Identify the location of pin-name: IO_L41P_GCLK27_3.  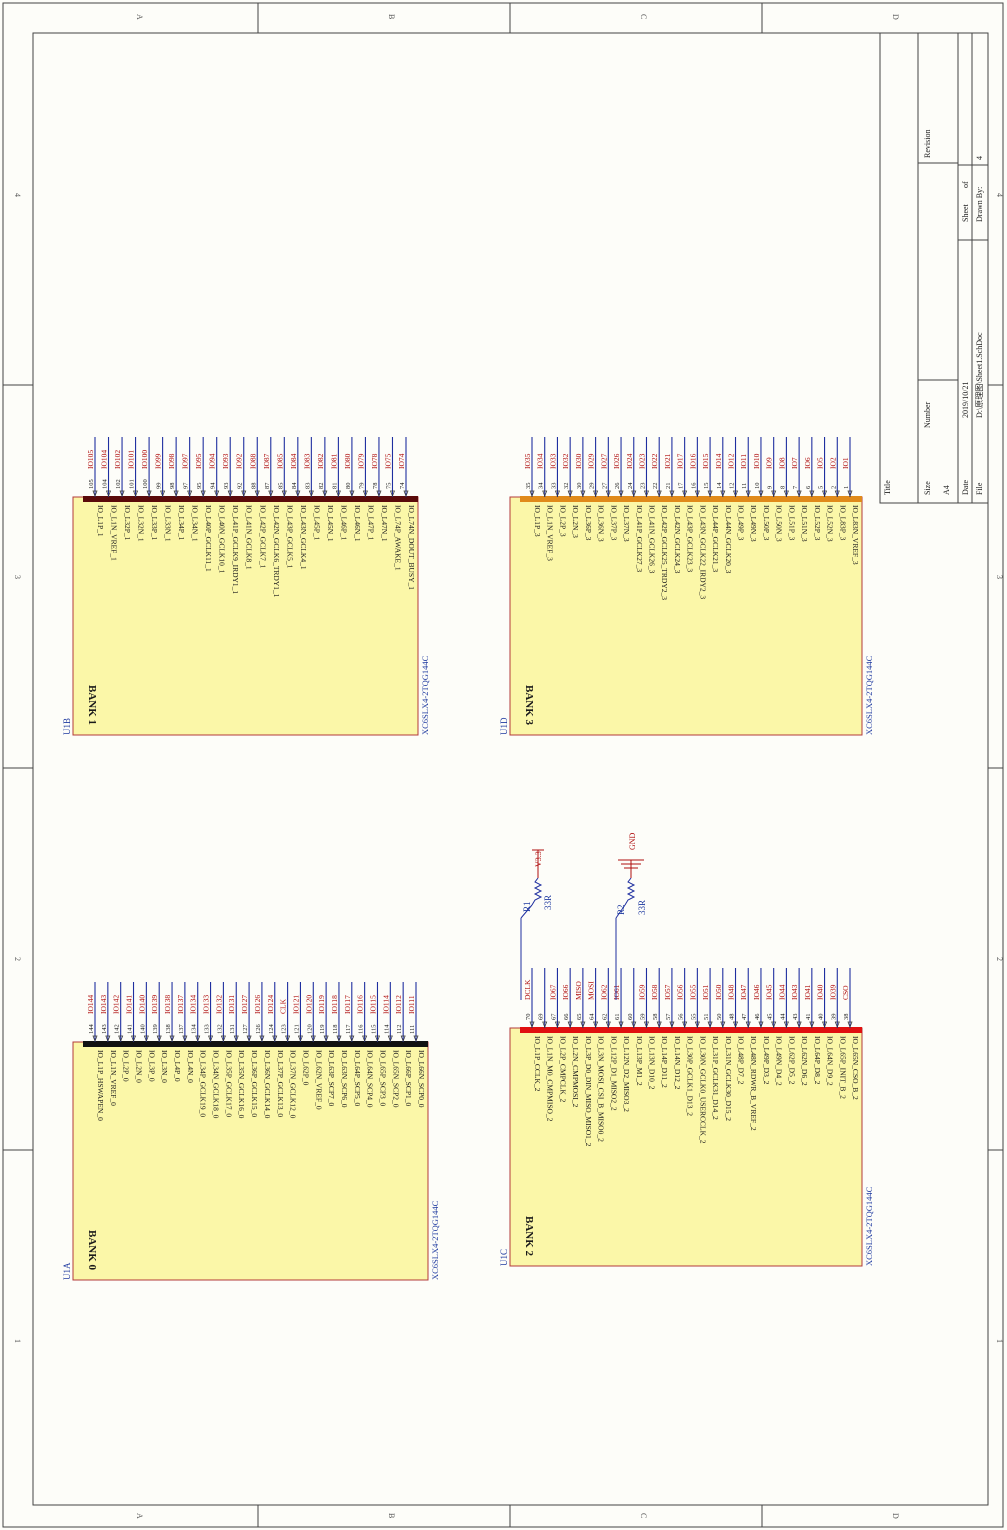
(639, 538).